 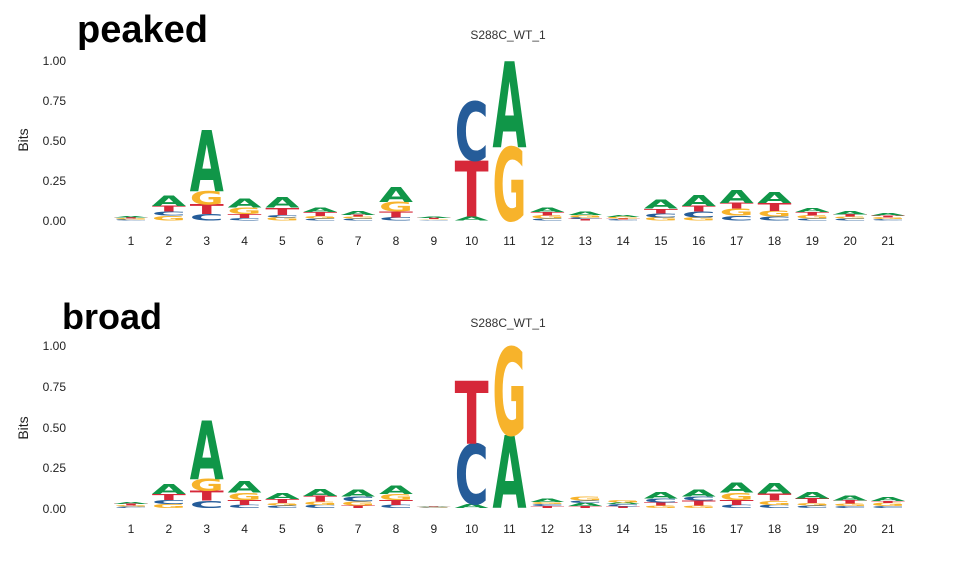 What do you see at coordinates (131, 529) in the screenshot?
I see `x-tick-label: 1` at bounding box center [131, 529].